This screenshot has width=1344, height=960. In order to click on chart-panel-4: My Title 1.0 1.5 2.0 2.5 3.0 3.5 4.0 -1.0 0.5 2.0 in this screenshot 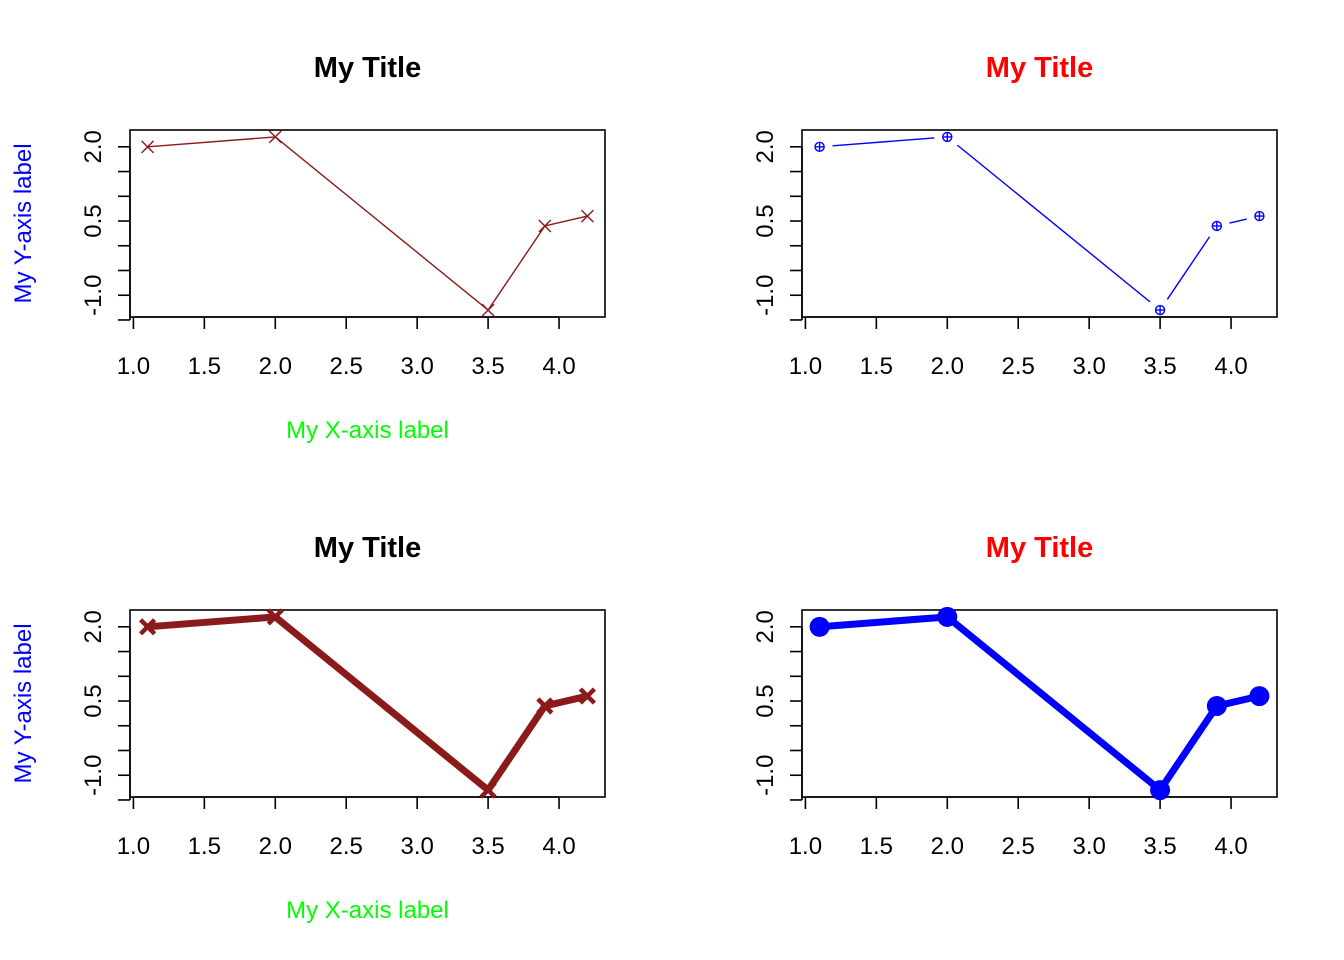, I will do `click(1015, 696)`.